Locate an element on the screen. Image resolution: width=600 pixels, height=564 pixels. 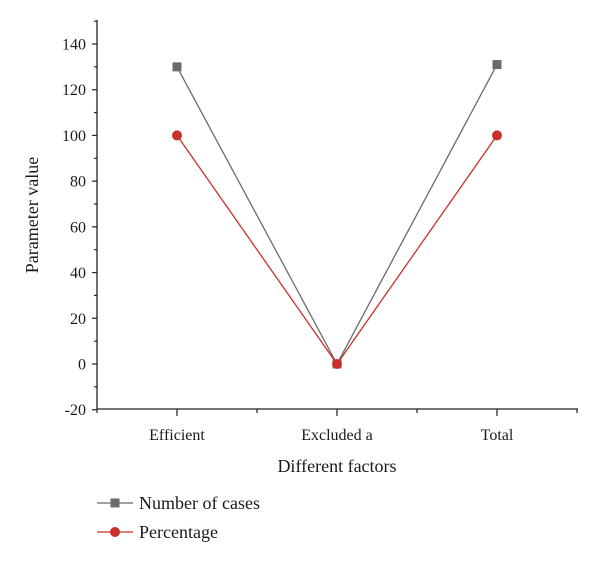
legend: Number of cases Percentage is located at coordinates (178, 517).